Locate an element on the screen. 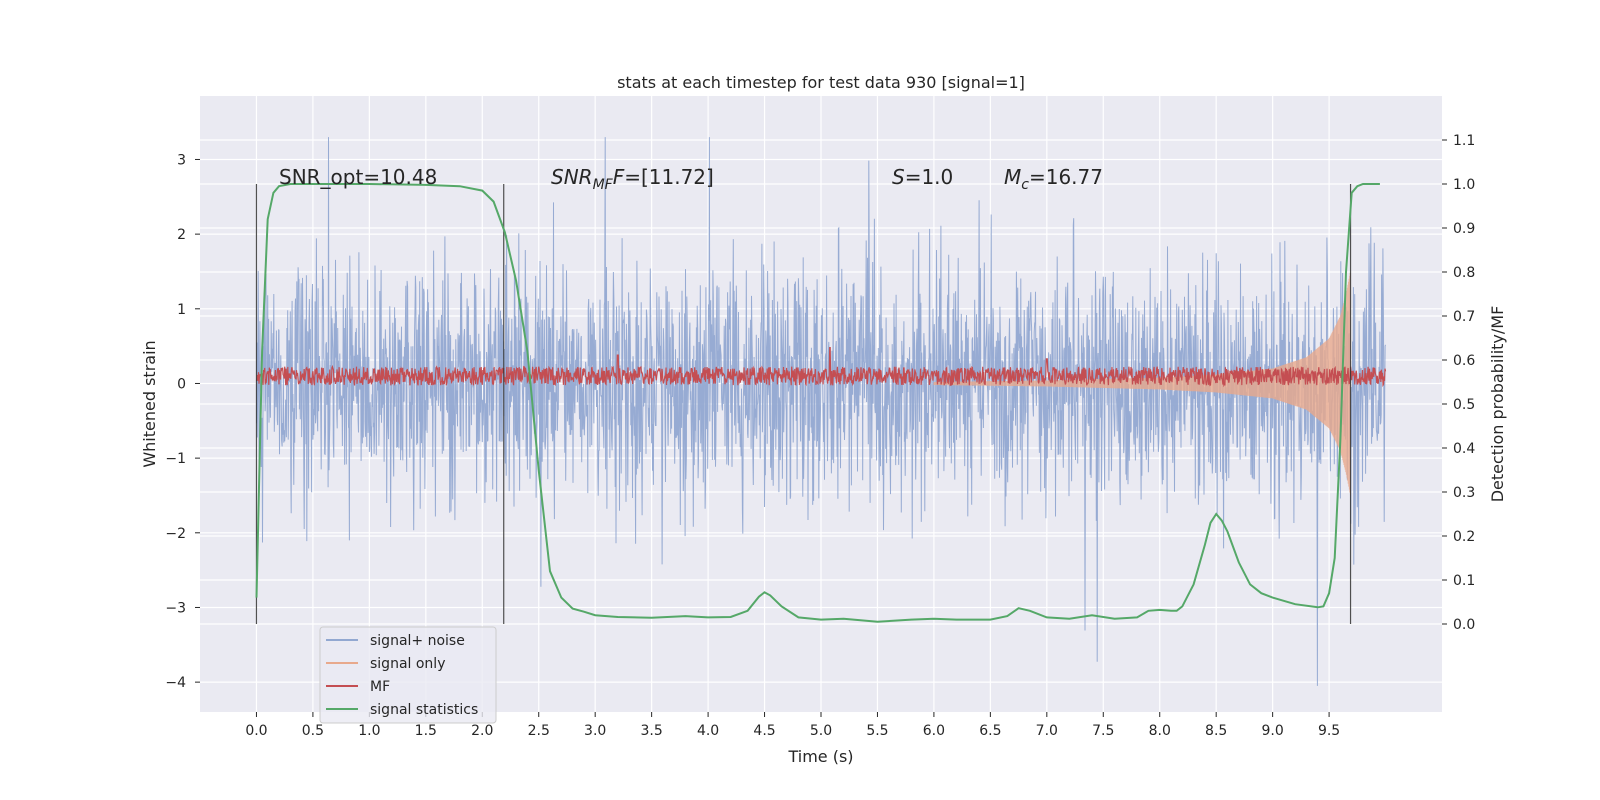 Image resolution: width=1600 pixels, height=800 pixels. y-tick-label-5: 1 is located at coordinates (181, 310).